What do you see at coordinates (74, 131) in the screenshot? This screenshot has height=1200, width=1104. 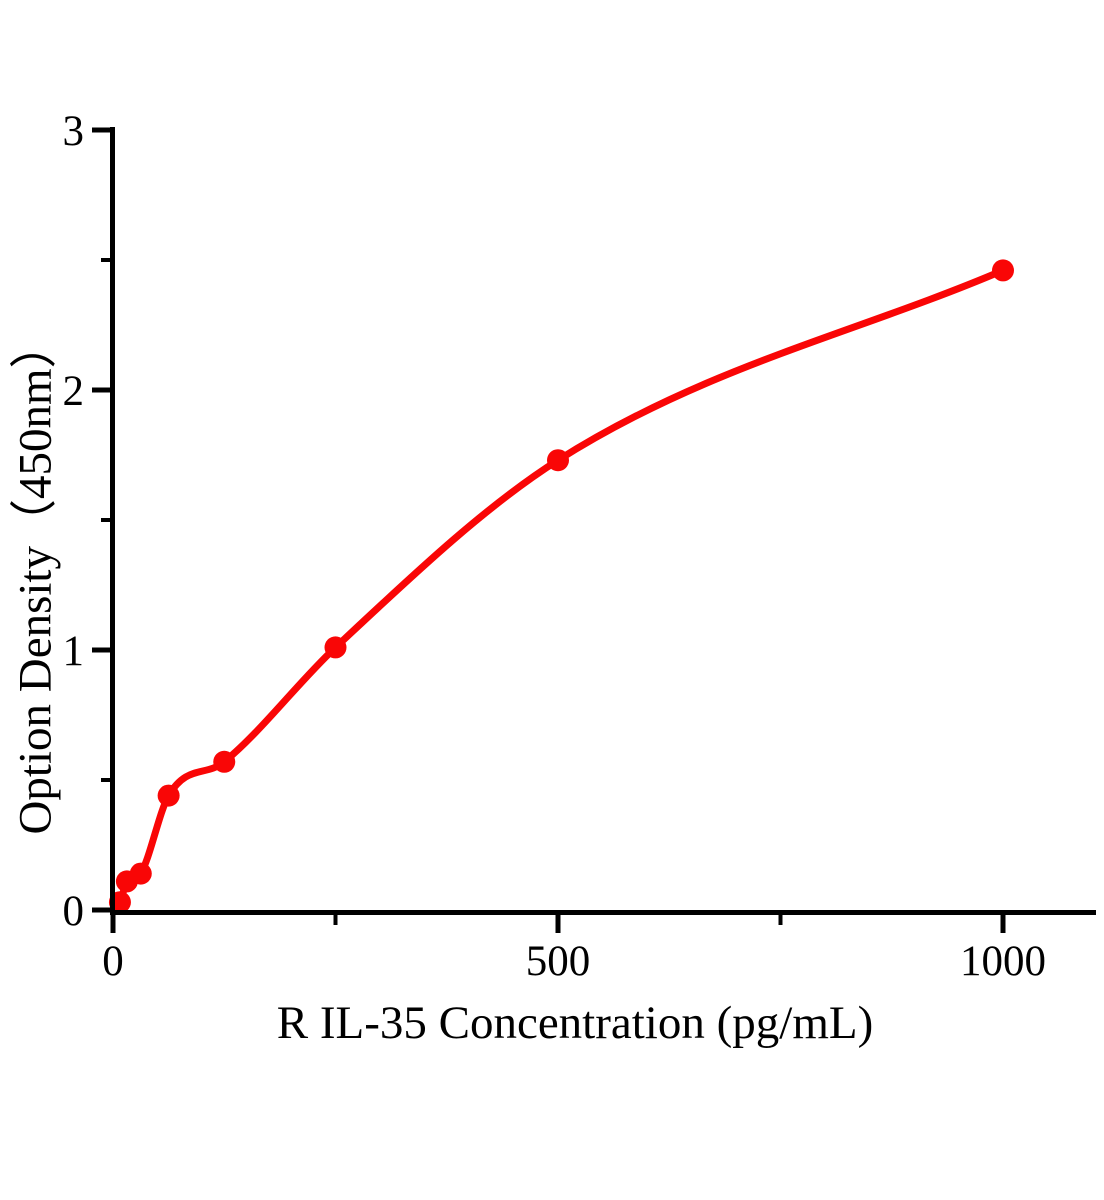 I see `y-tick-label: 3` at bounding box center [74, 131].